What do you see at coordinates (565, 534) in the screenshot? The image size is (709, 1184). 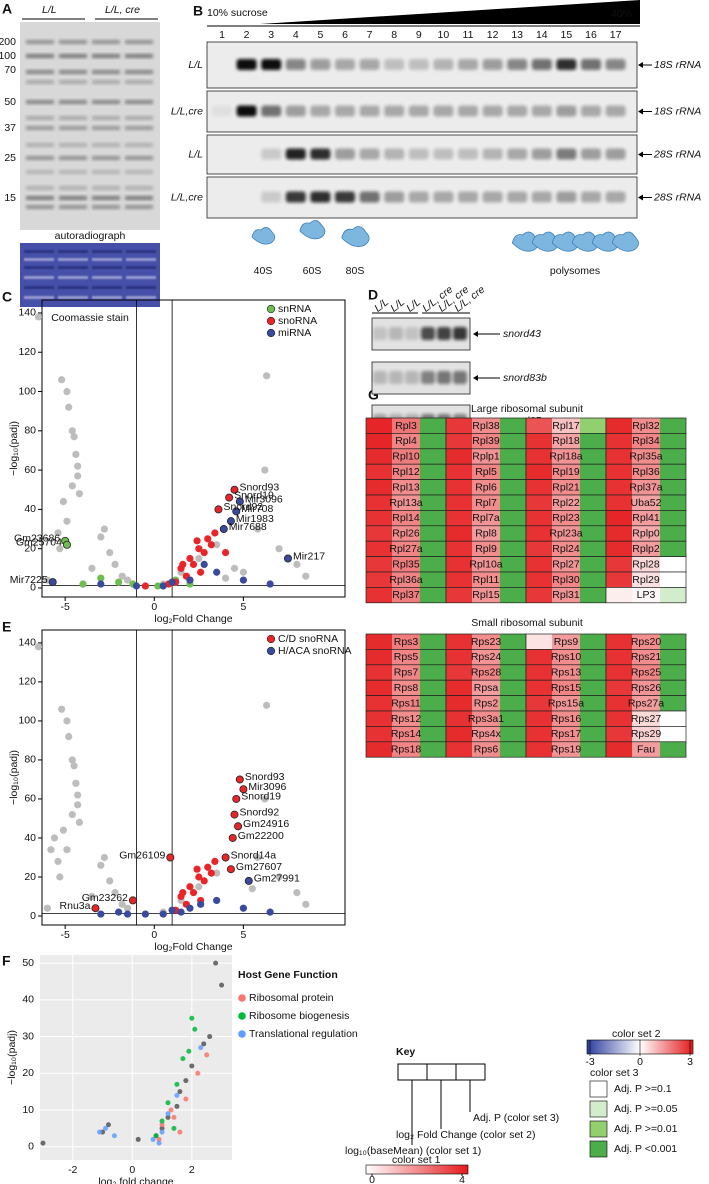 I see `gene-label: Rpl23a` at bounding box center [565, 534].